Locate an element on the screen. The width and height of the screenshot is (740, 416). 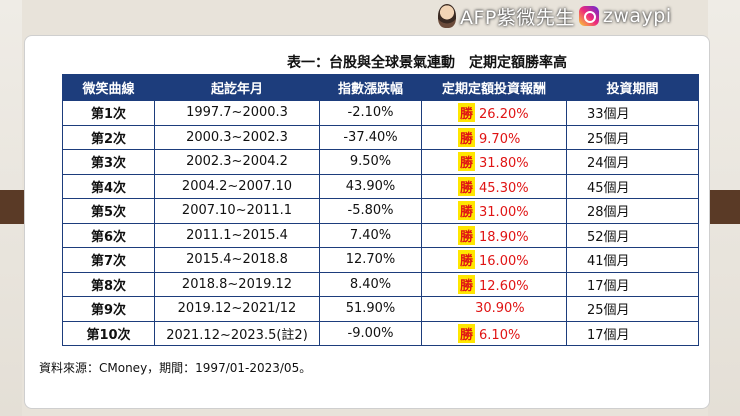
return-cell: 勝 6.10% is located at coordinates (494, 333).